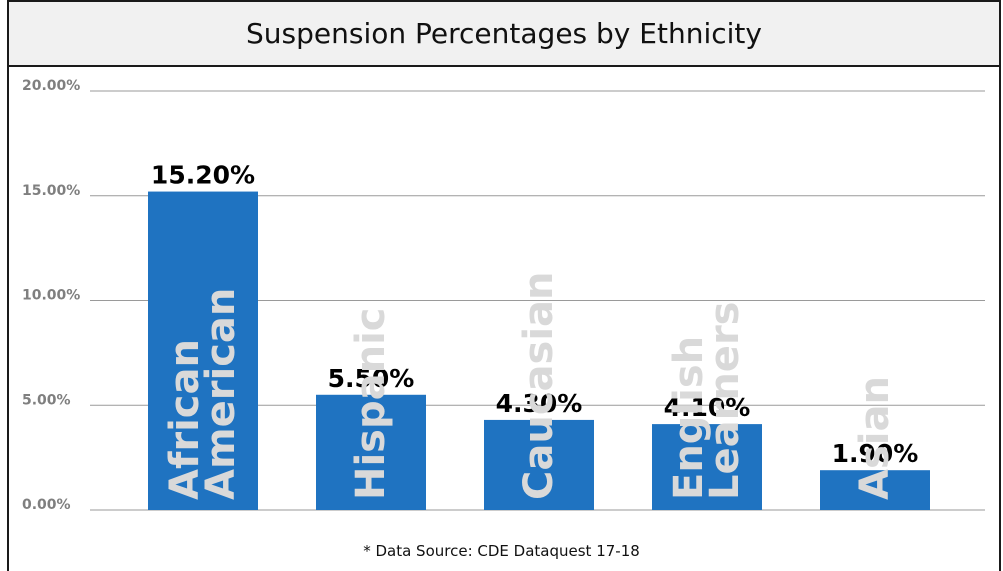  Describe the element at coordinates (46, 505) in the screenshot. I see `y-tick-label: 0.00%` at that location.